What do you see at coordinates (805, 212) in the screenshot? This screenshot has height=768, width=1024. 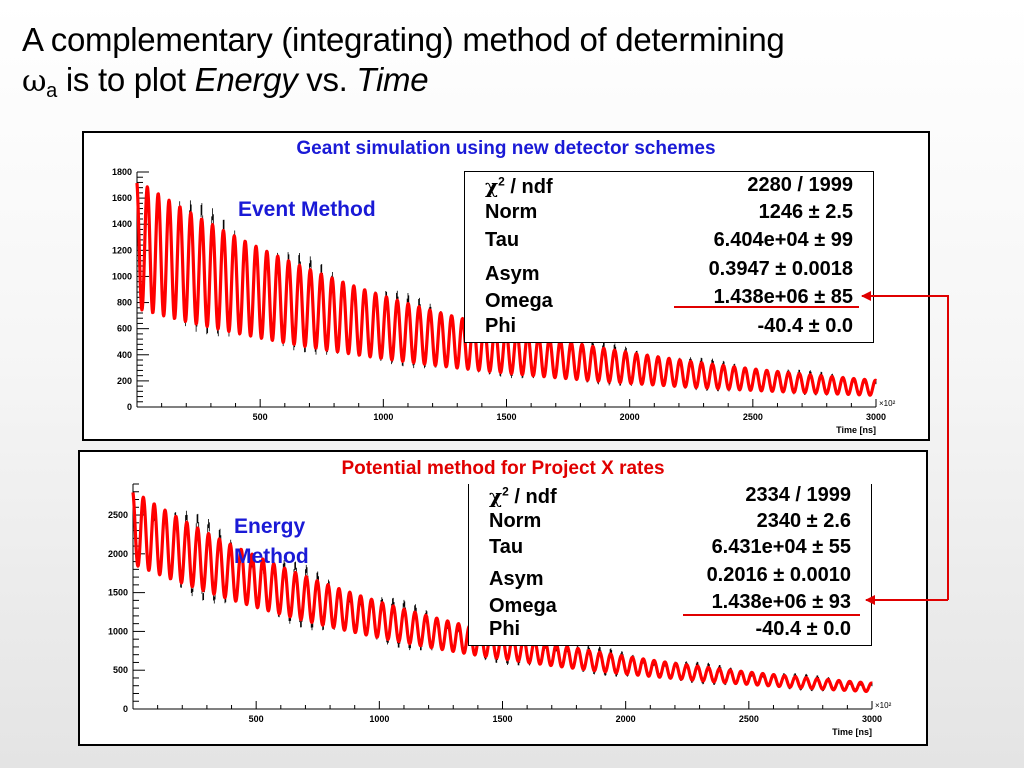 I see `norm-value: 1246 ± 2.5` at bounding box center [805, 212].